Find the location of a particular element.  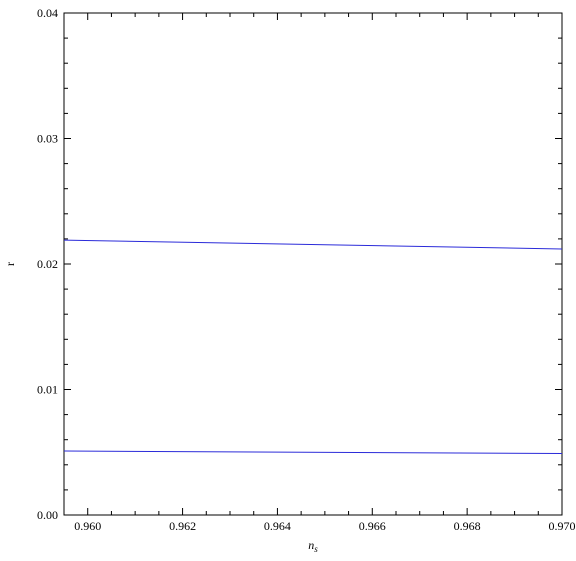

y-tick-label: 0.04 is located at coordinates (47, 13).